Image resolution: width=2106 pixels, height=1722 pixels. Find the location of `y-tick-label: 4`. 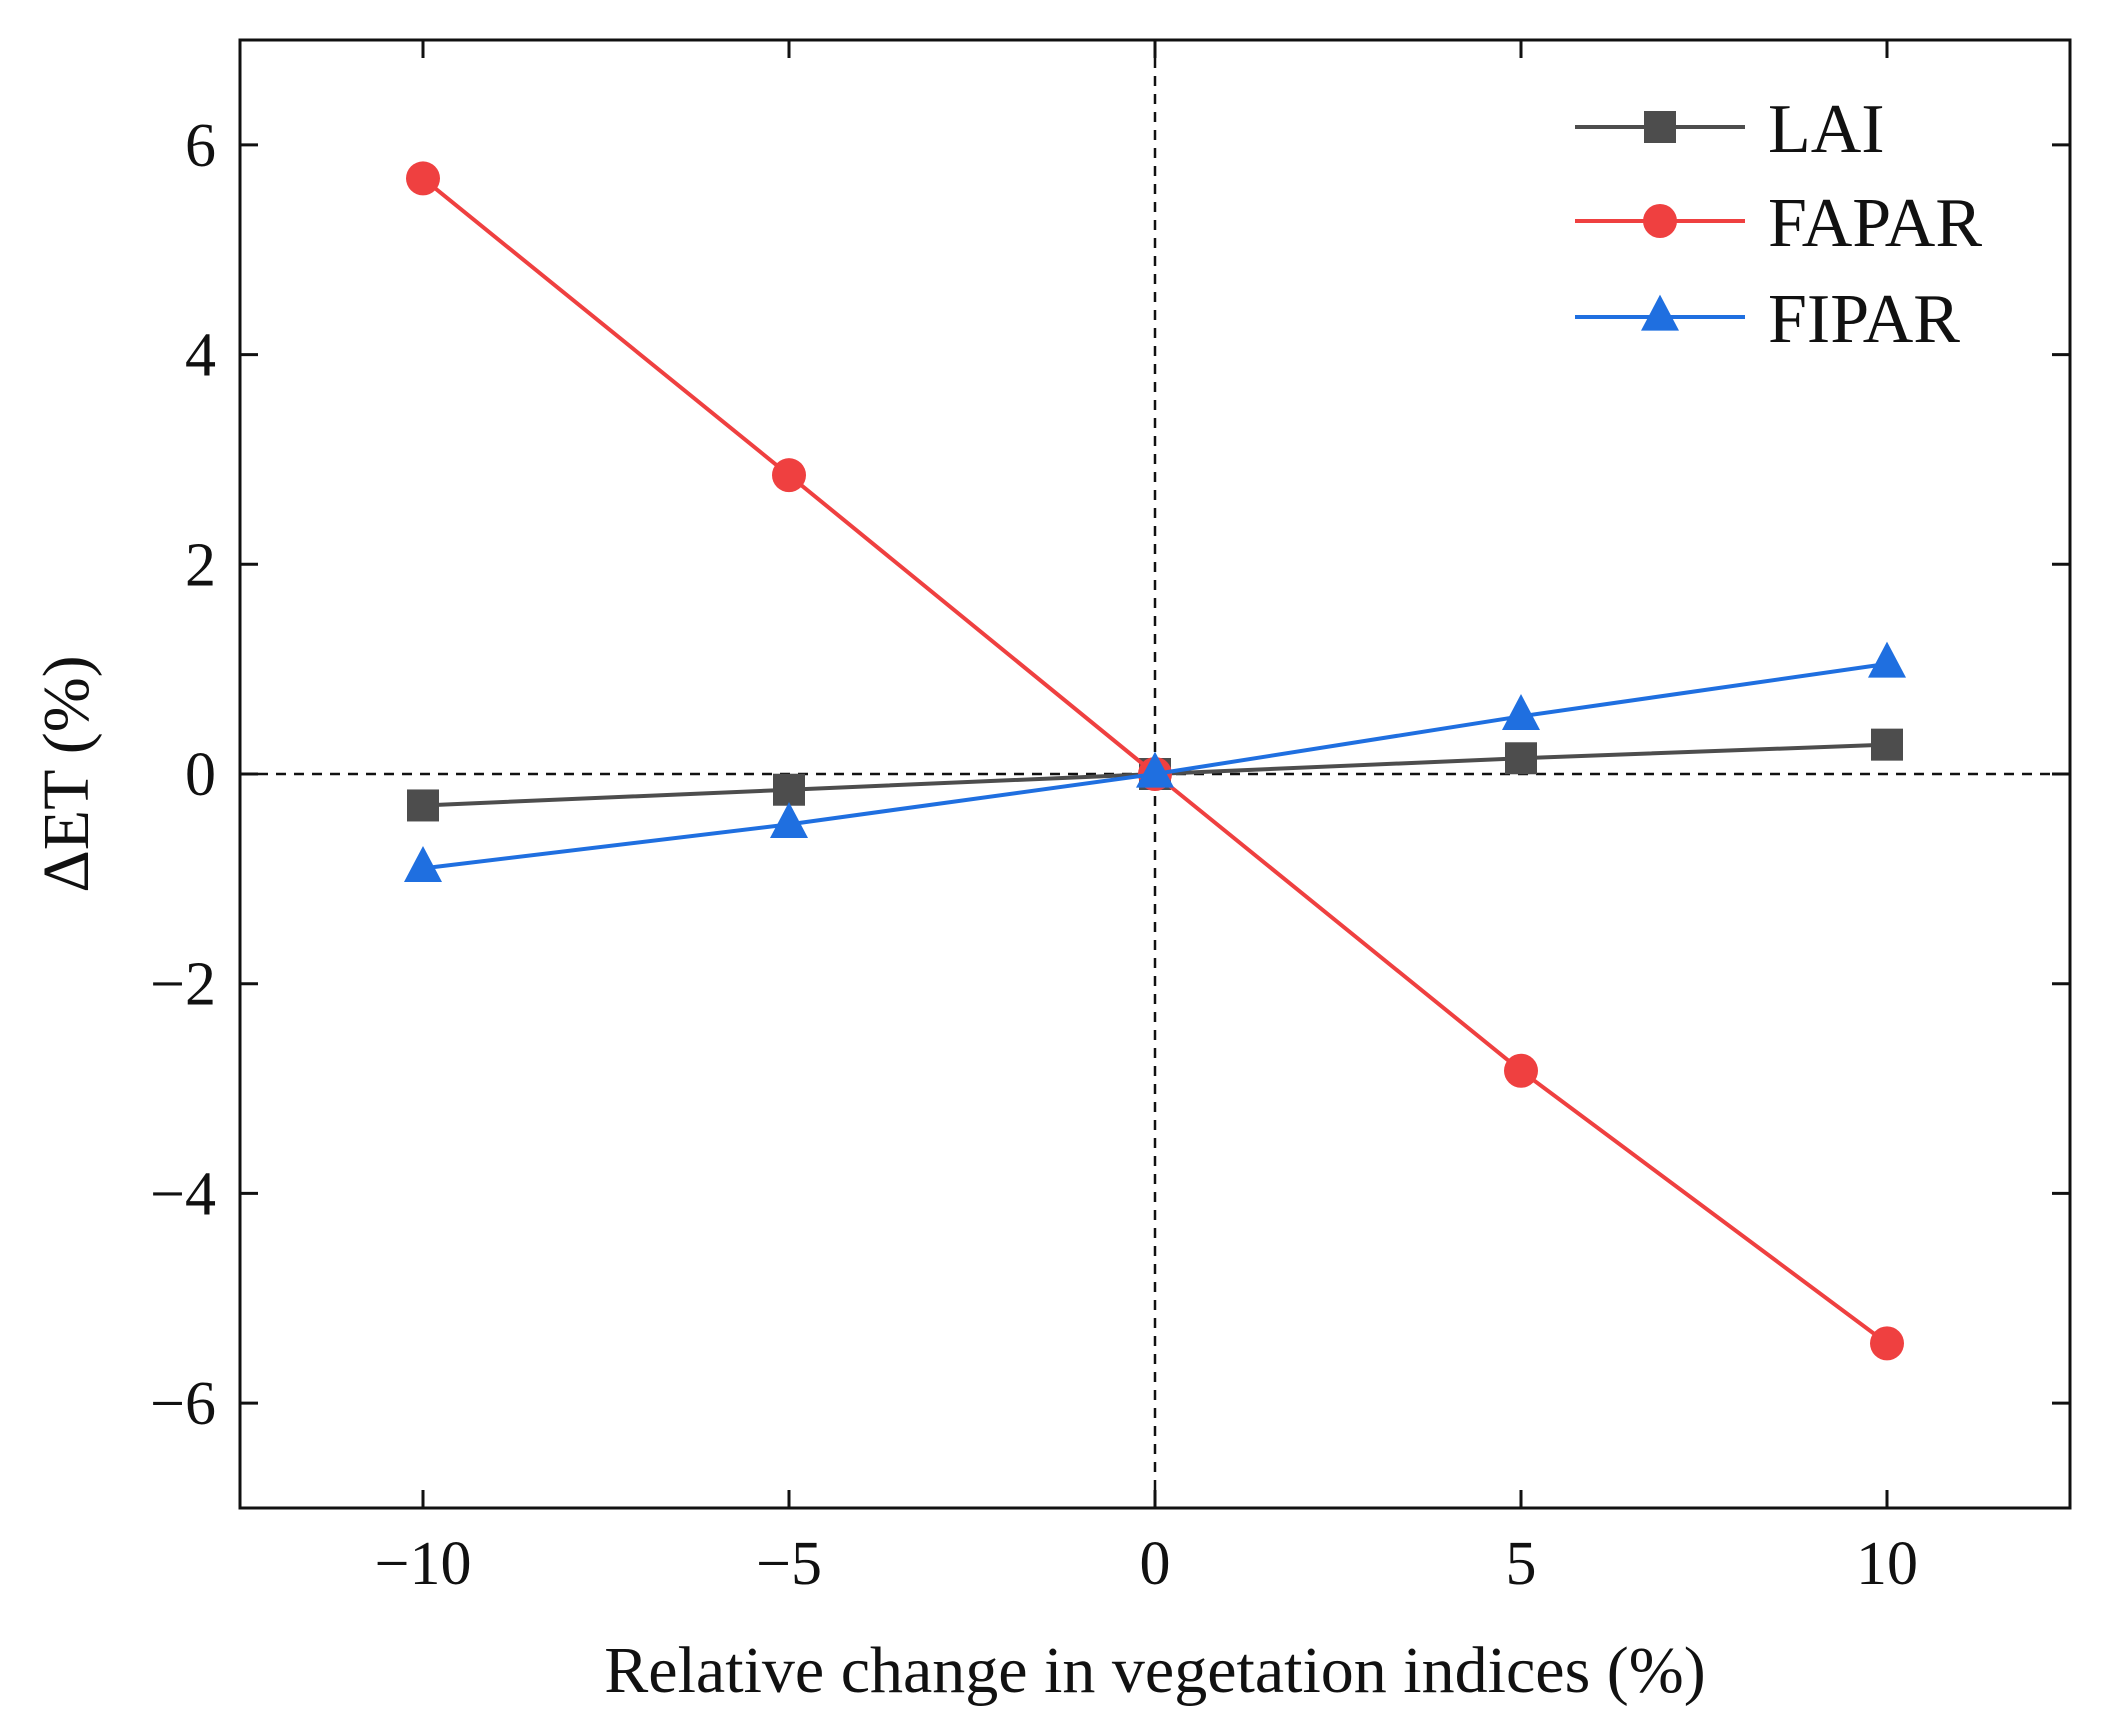

y-tick-label: 4 is located at coordinates (200, 356).